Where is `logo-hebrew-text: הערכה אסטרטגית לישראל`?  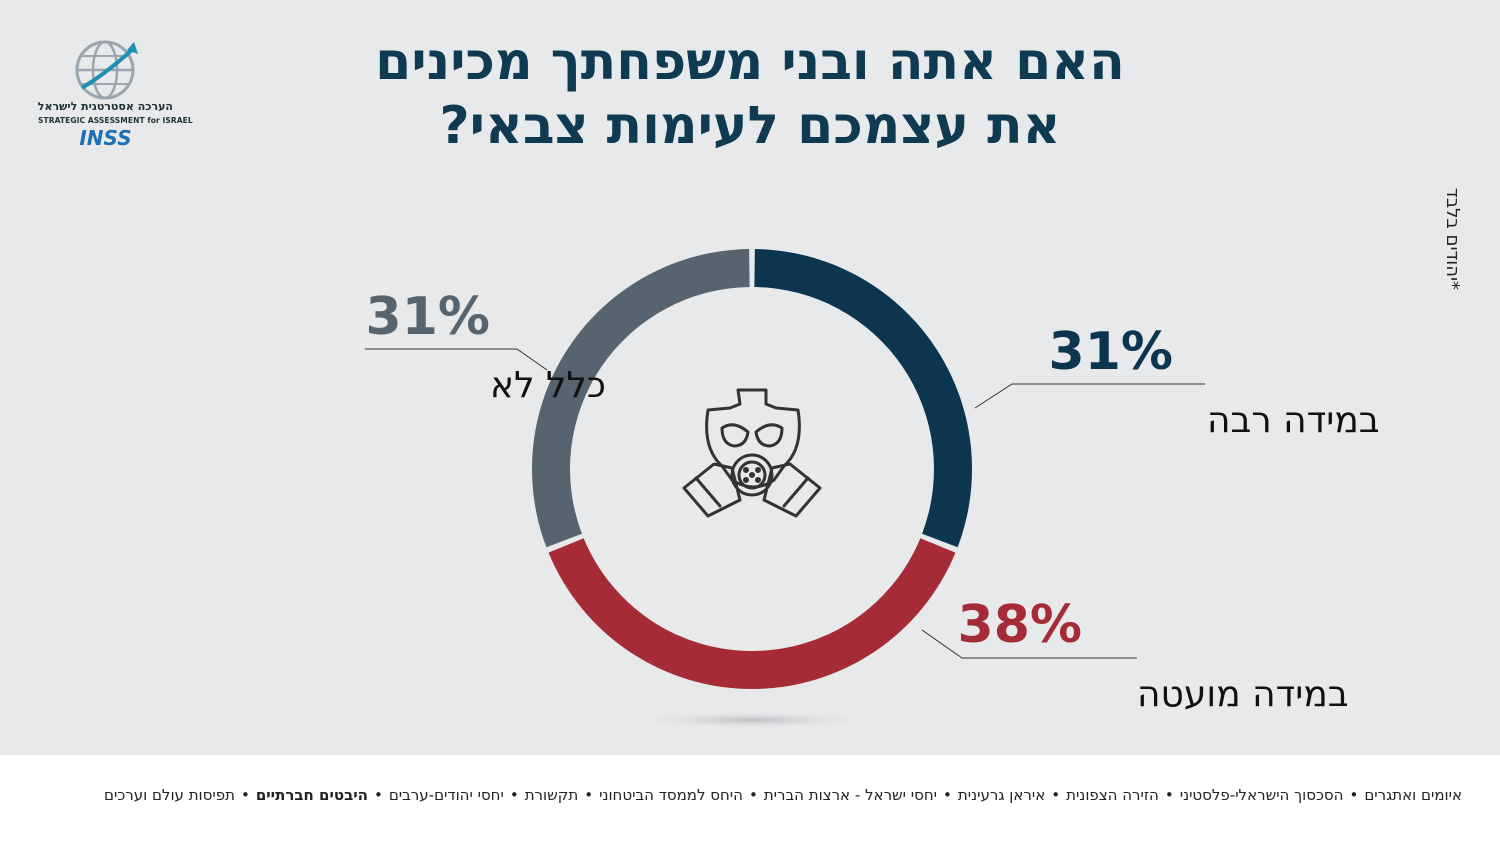
logo-hebrew-text: הערכה אסטרטגית לישראל is located at coordinates (105, 106).